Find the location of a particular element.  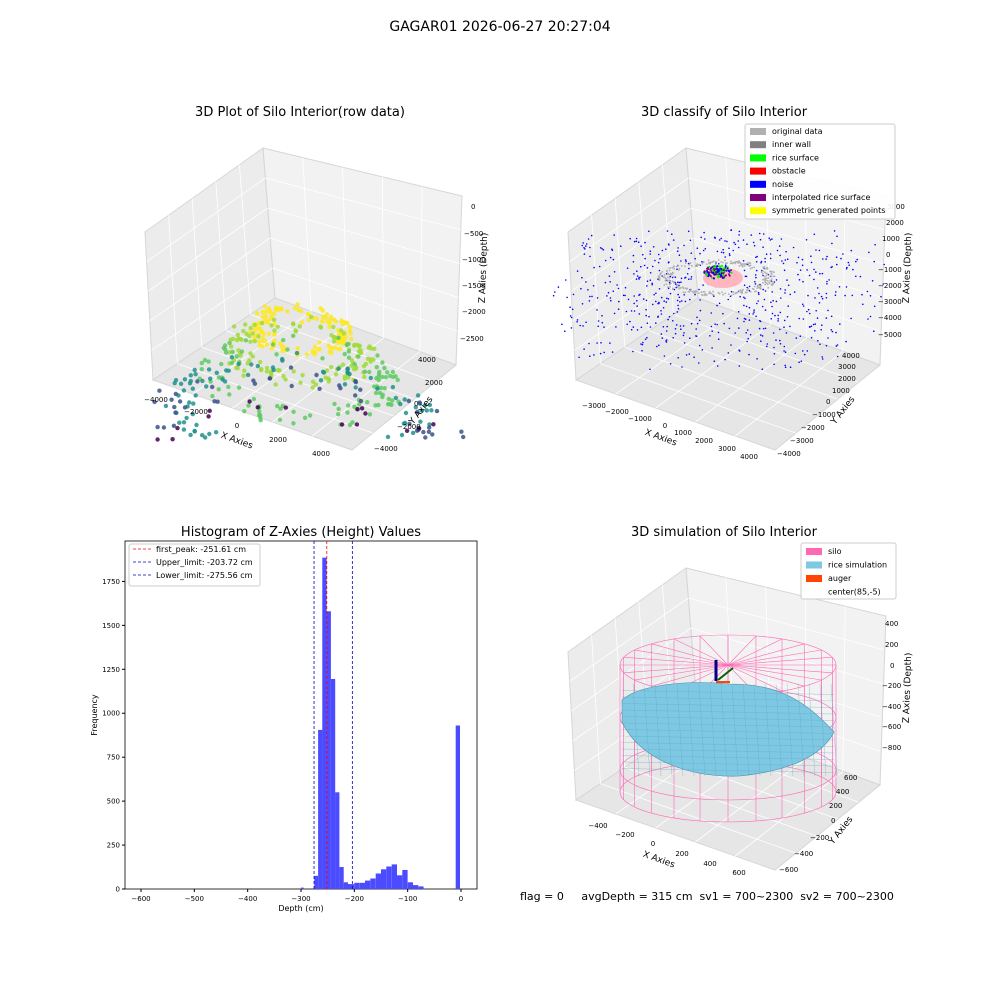

x-tick: 400 is located at coordinates (709, 864).